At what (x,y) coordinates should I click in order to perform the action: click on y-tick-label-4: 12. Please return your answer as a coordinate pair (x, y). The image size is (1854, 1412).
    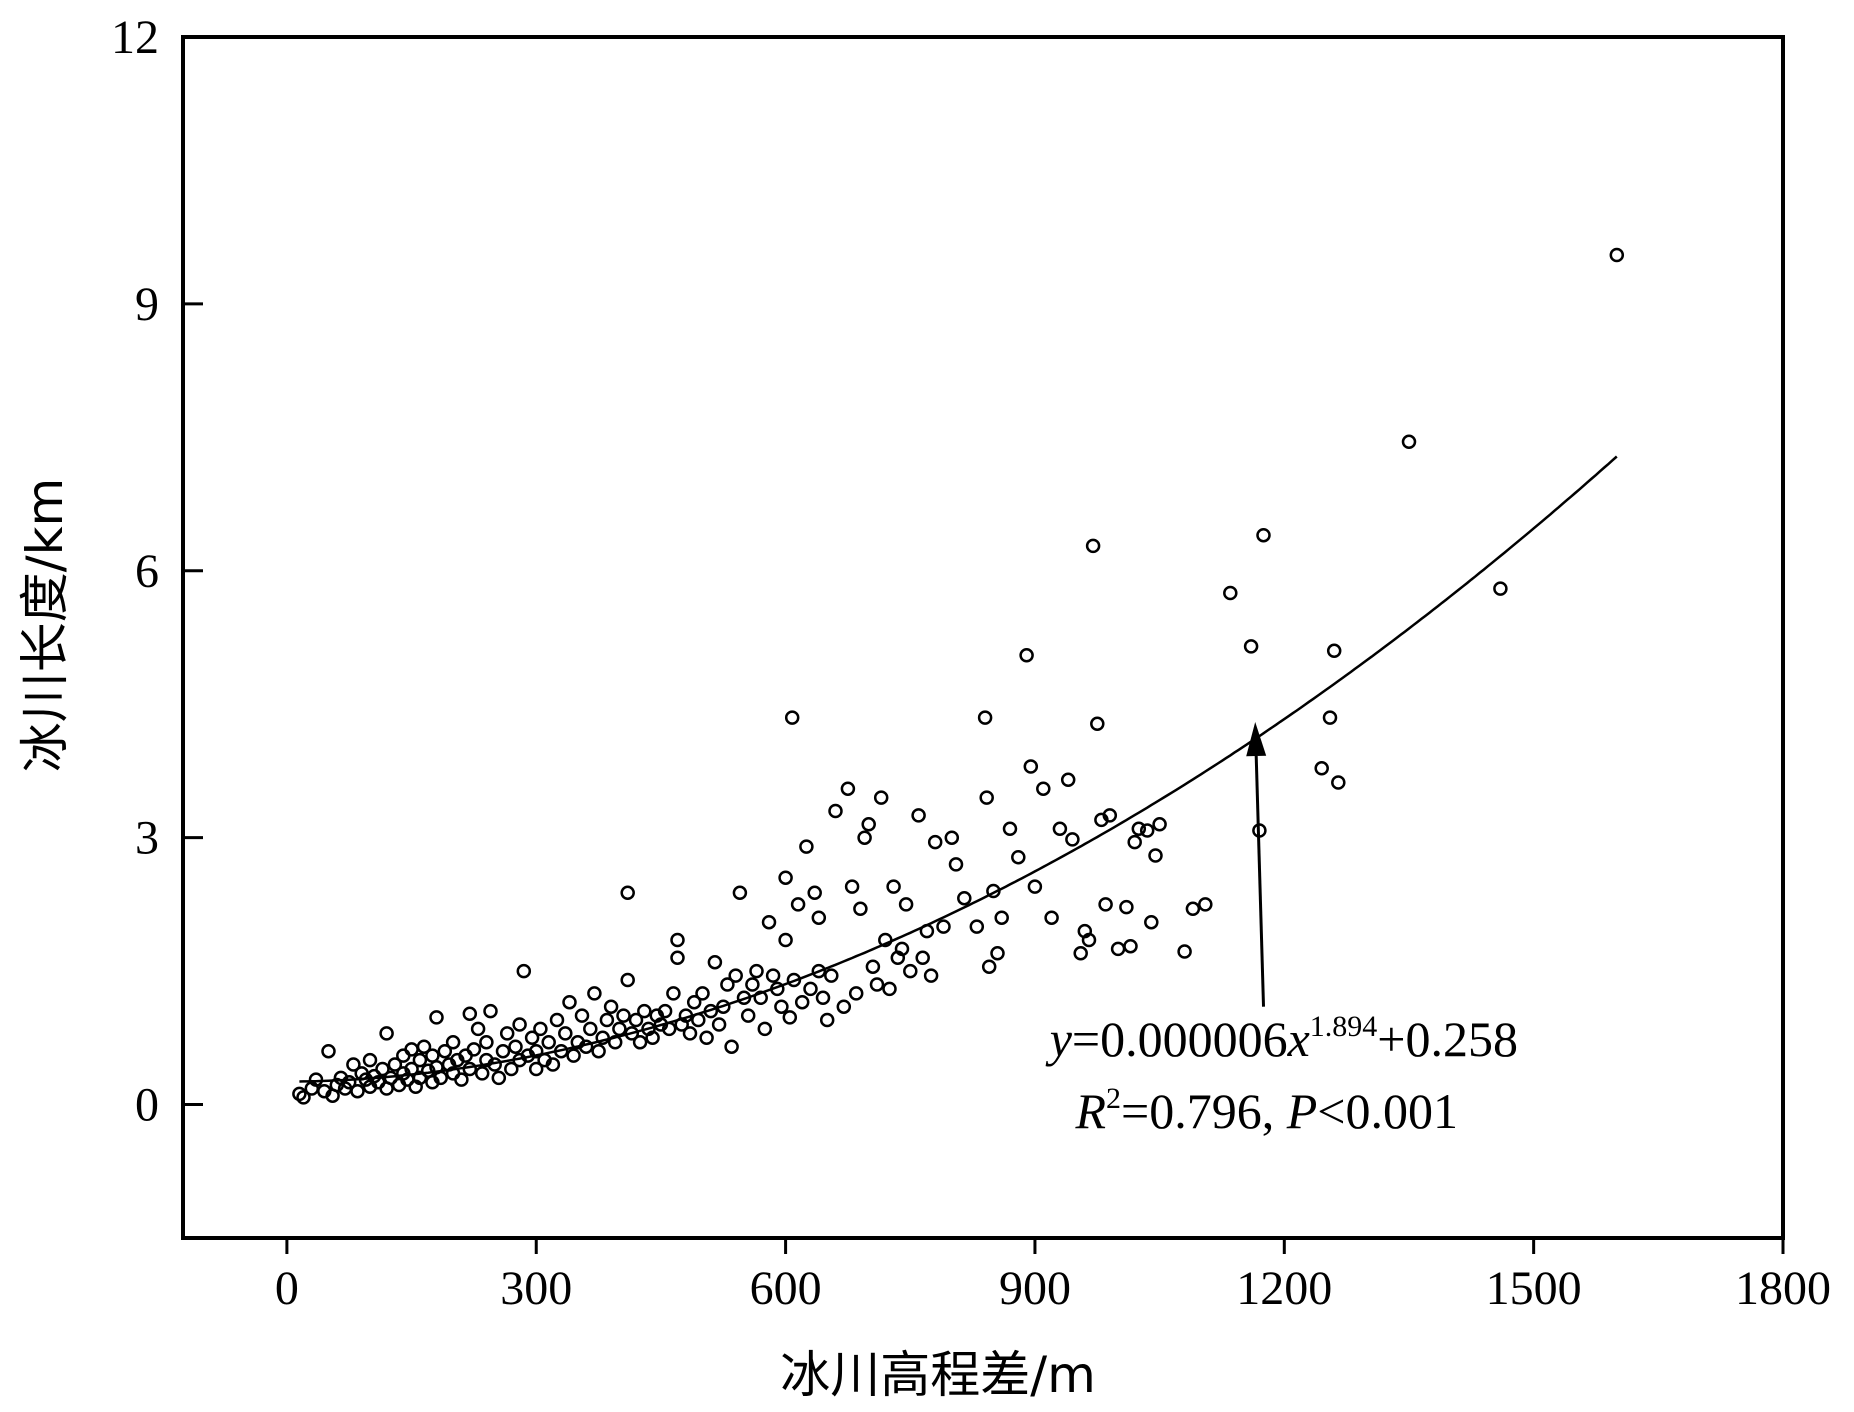
    Looking at the image, I should click on (135, 37).